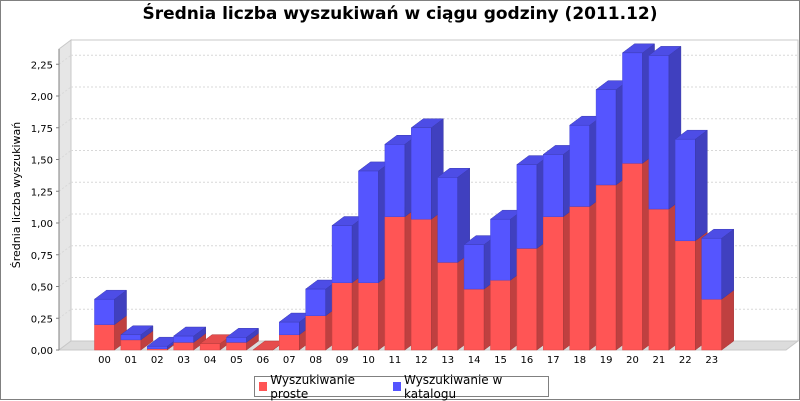  What do you see at coordinates (131, 360) in the screenshot?
I see `x-tick-label: 01` at bounding box center [131, 360].